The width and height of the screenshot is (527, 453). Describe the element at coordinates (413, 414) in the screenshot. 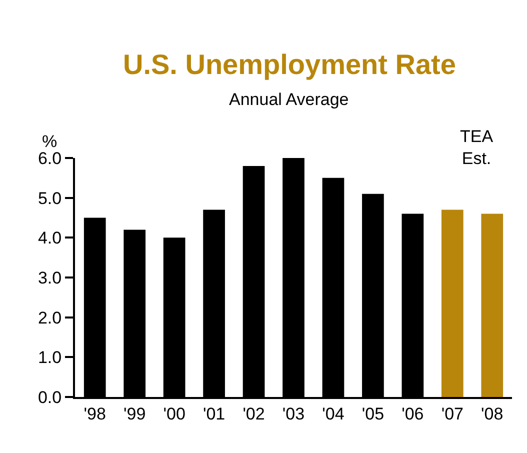

I see `x-tick-label: '06` at that location.